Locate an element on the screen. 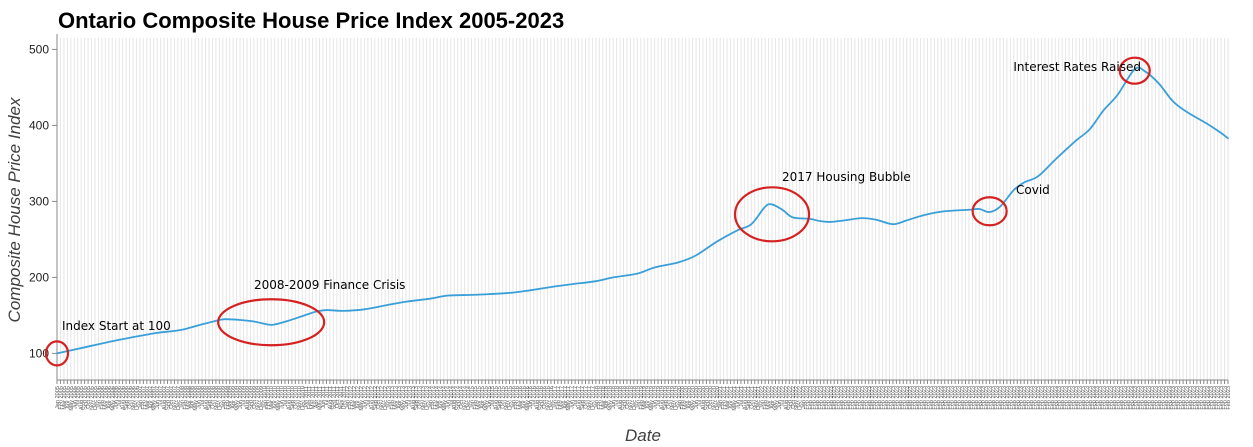  x-tick-label: Nov 2017 is located at coordinates (590, 398).